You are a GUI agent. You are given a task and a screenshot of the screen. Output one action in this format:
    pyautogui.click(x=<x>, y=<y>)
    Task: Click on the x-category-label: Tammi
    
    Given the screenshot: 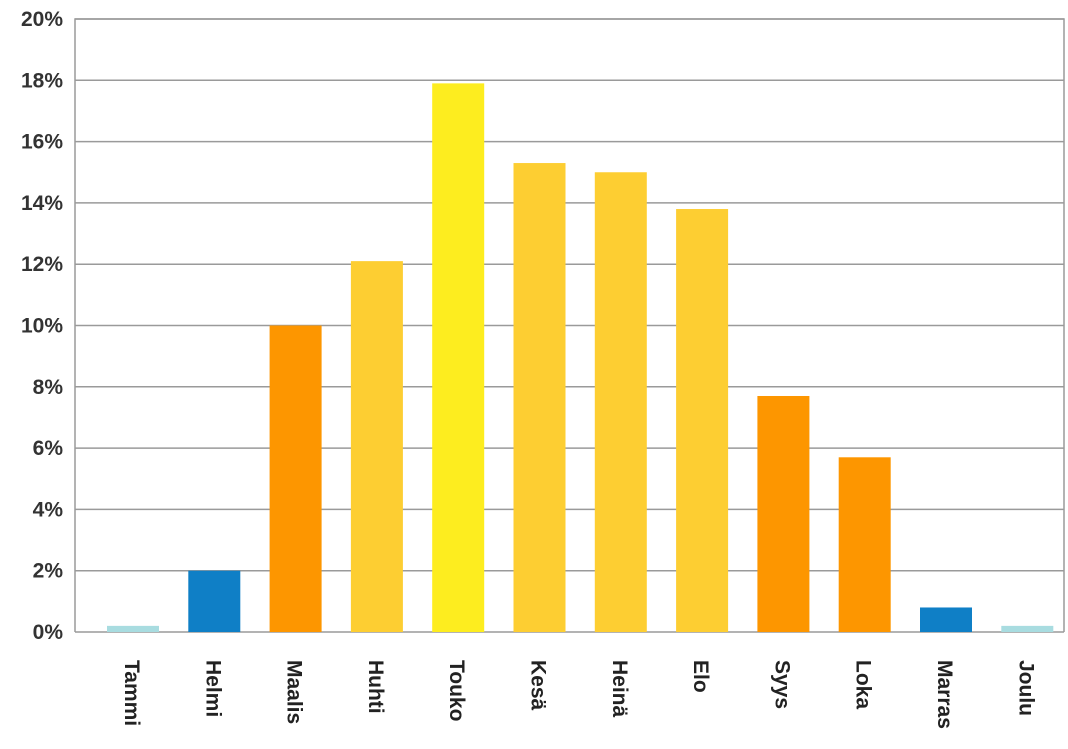 What is the action you would take?
    pyautogui.click(x=131, y=693)
    